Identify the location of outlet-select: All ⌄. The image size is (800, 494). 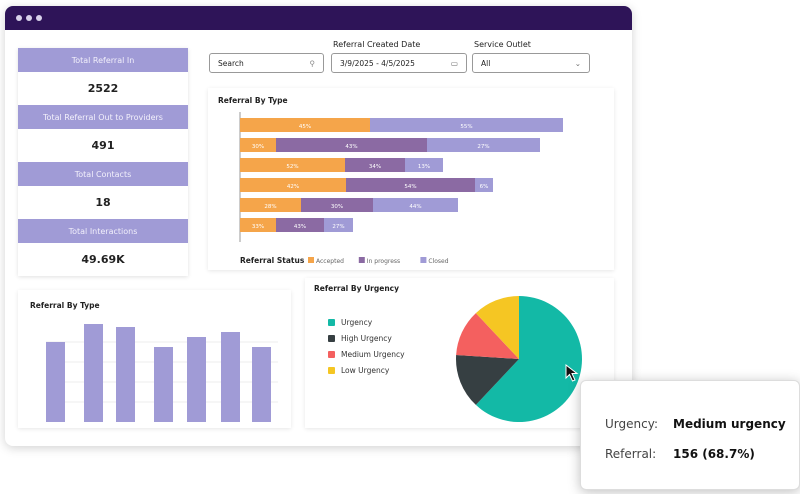
(531, 63).